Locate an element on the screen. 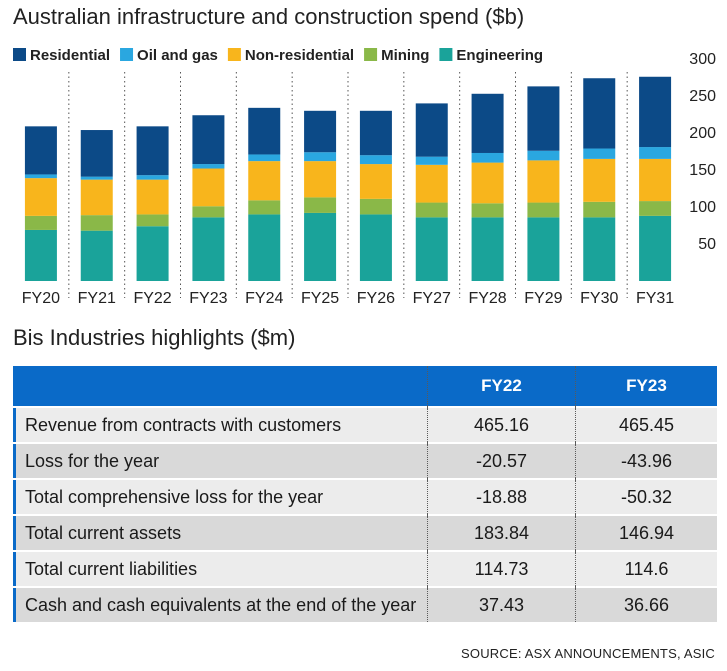 This screenshot has height=671, width=727. bar-engineering-fy31 is located at coordinates (655, 248).